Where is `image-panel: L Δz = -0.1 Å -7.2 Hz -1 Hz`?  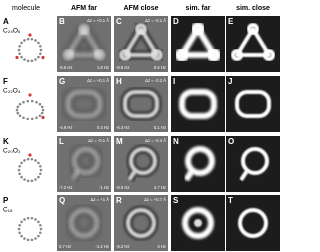
image-panel: L Δz = -0.1 Å -7.2 Hz -1 Hz is located at coordinates (84, 164).